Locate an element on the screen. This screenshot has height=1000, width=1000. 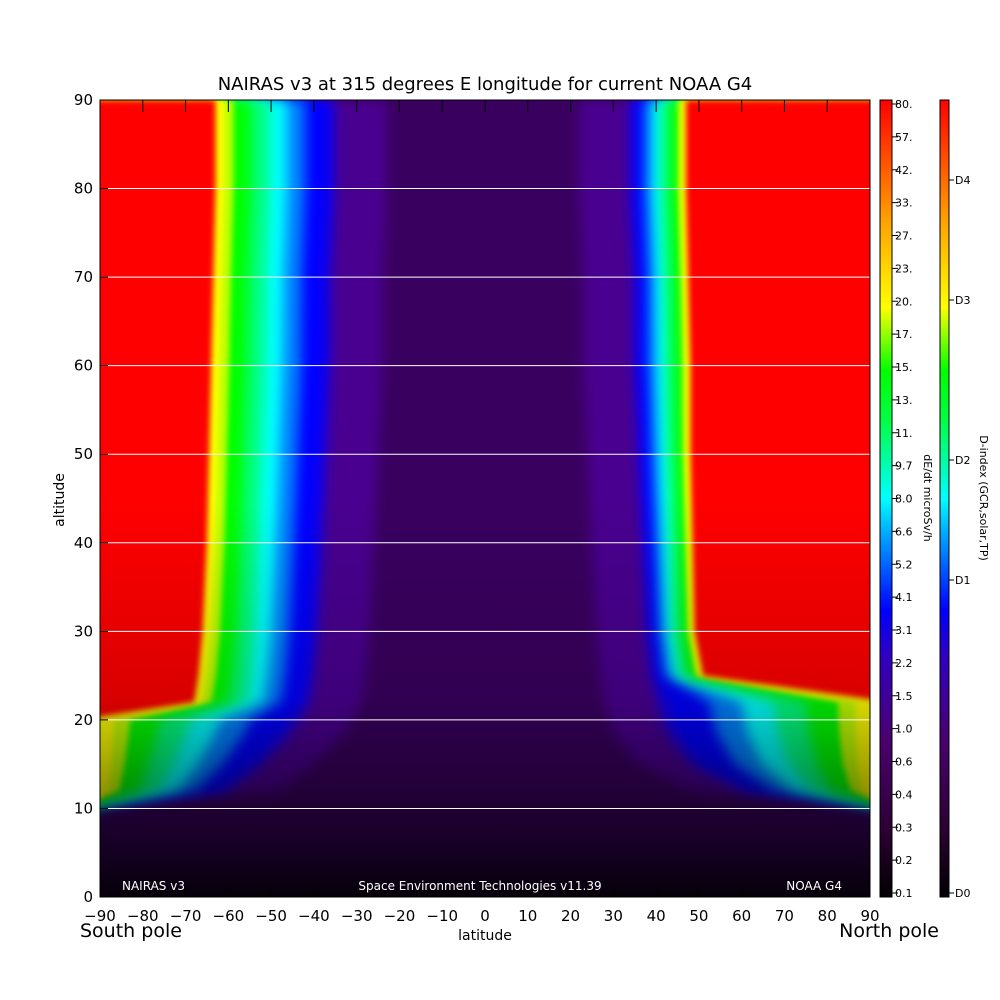
x-axis-label: latitude is located at coordinates (485, 936).